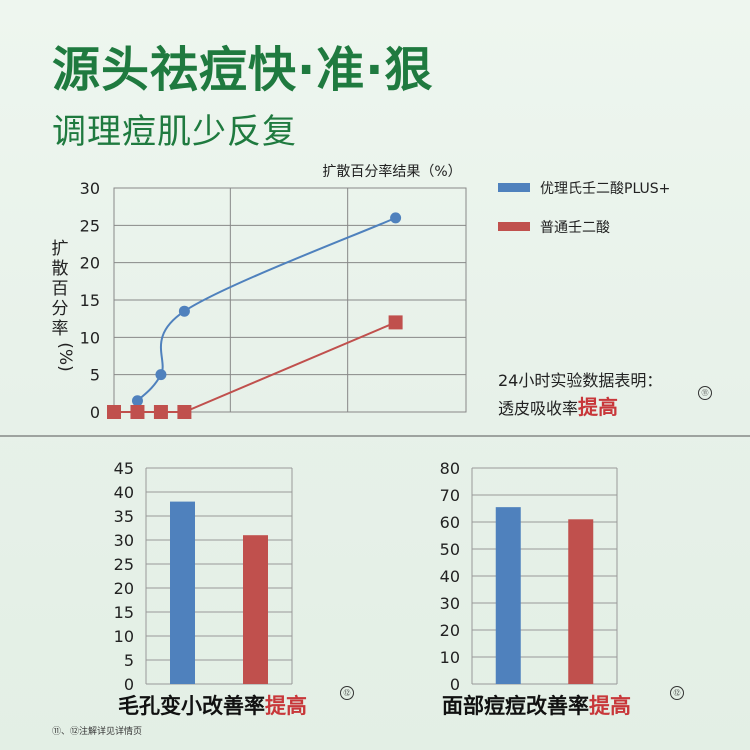 This screenshot has width=750, height=750. Describe the element at coordinates (610, 706) in the screenshot. I see `acne-chart-title-highlight: 提高` at that location.